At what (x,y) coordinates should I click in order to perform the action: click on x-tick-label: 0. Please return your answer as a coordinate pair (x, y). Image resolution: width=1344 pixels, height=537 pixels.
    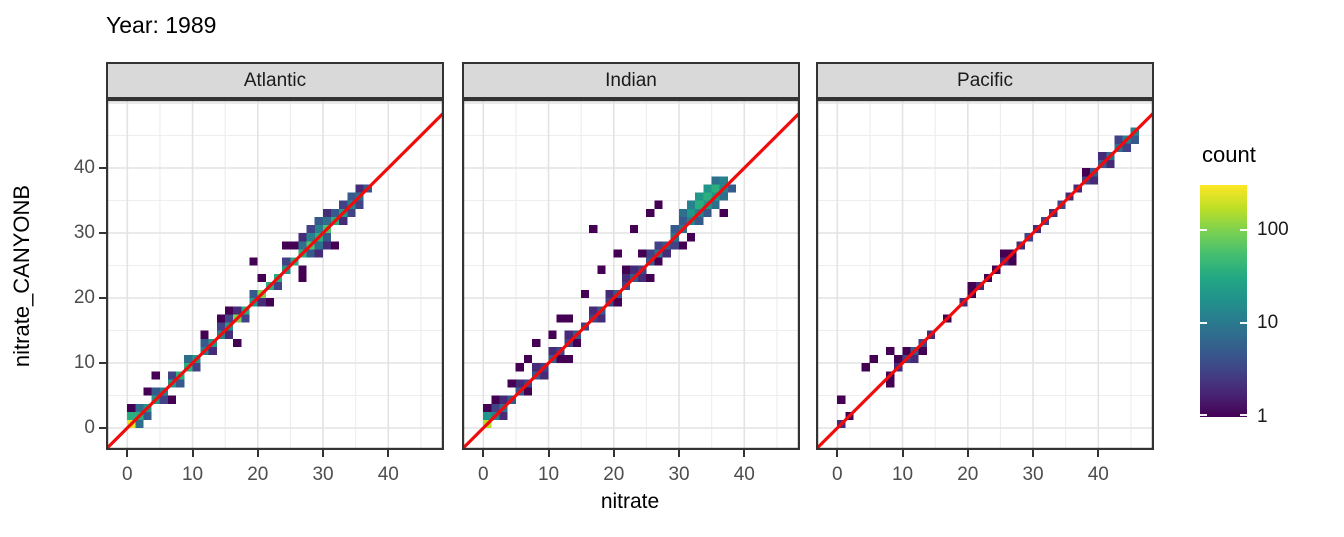
    Looking at the image, I should click on (837, 474).